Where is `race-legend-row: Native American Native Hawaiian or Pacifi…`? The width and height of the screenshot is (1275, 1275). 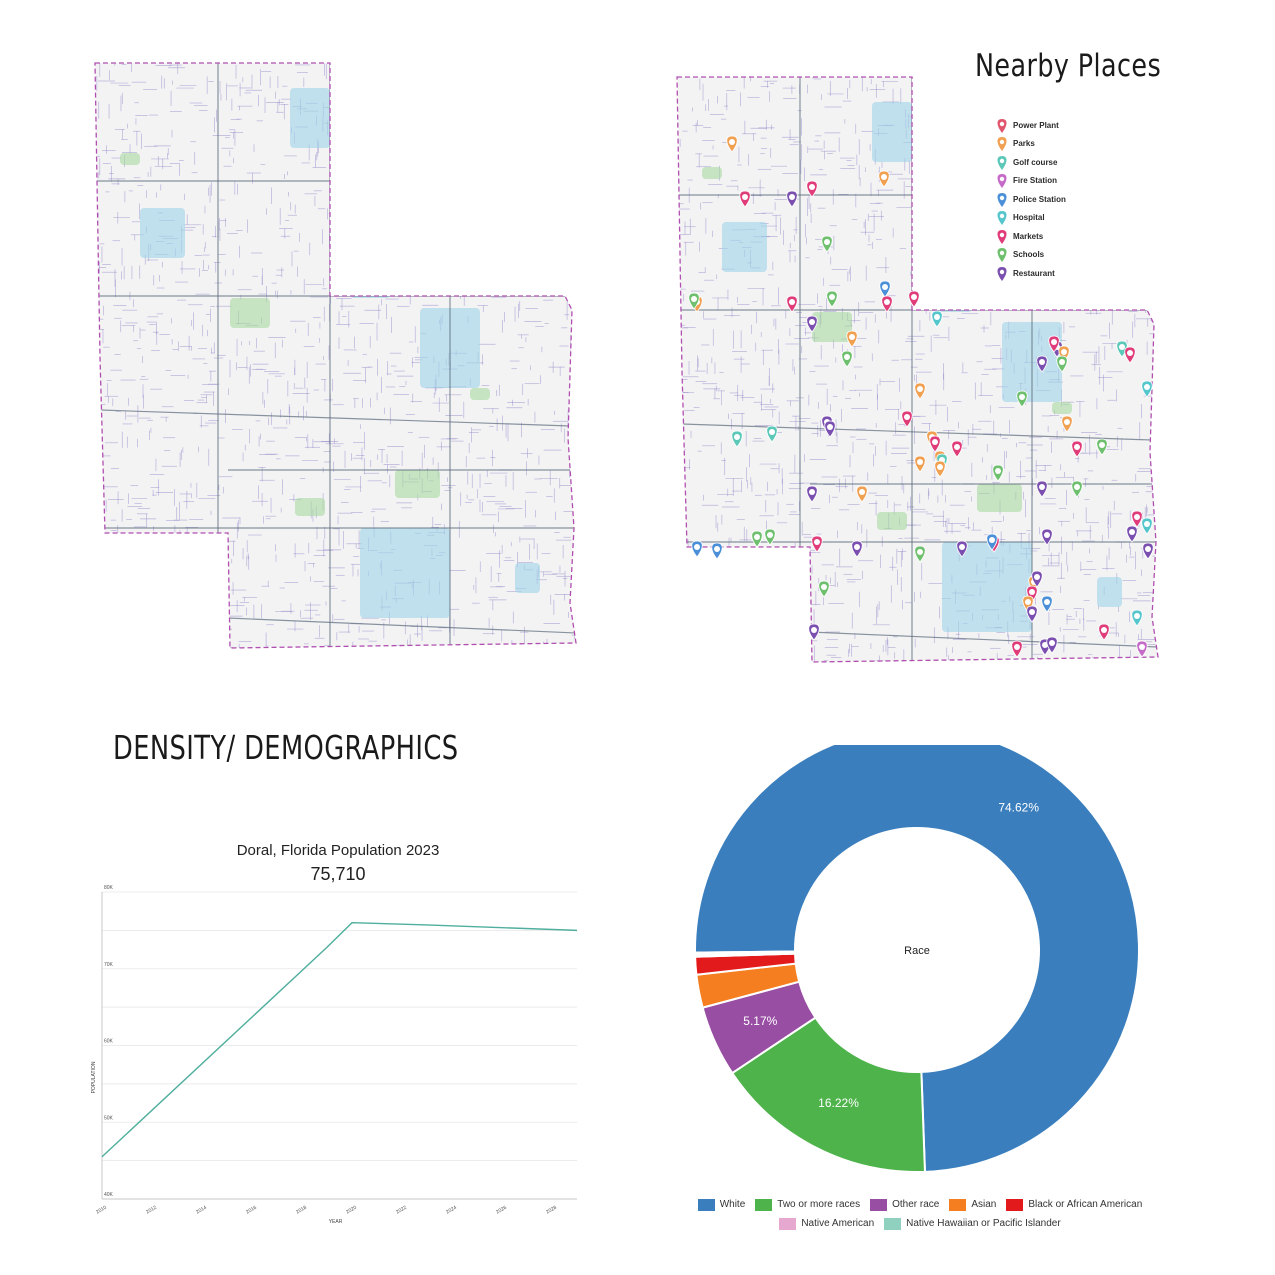 race-legend-row: Native American Native Hawaiian or Pacifi… is located at coordinates (920, 1223).